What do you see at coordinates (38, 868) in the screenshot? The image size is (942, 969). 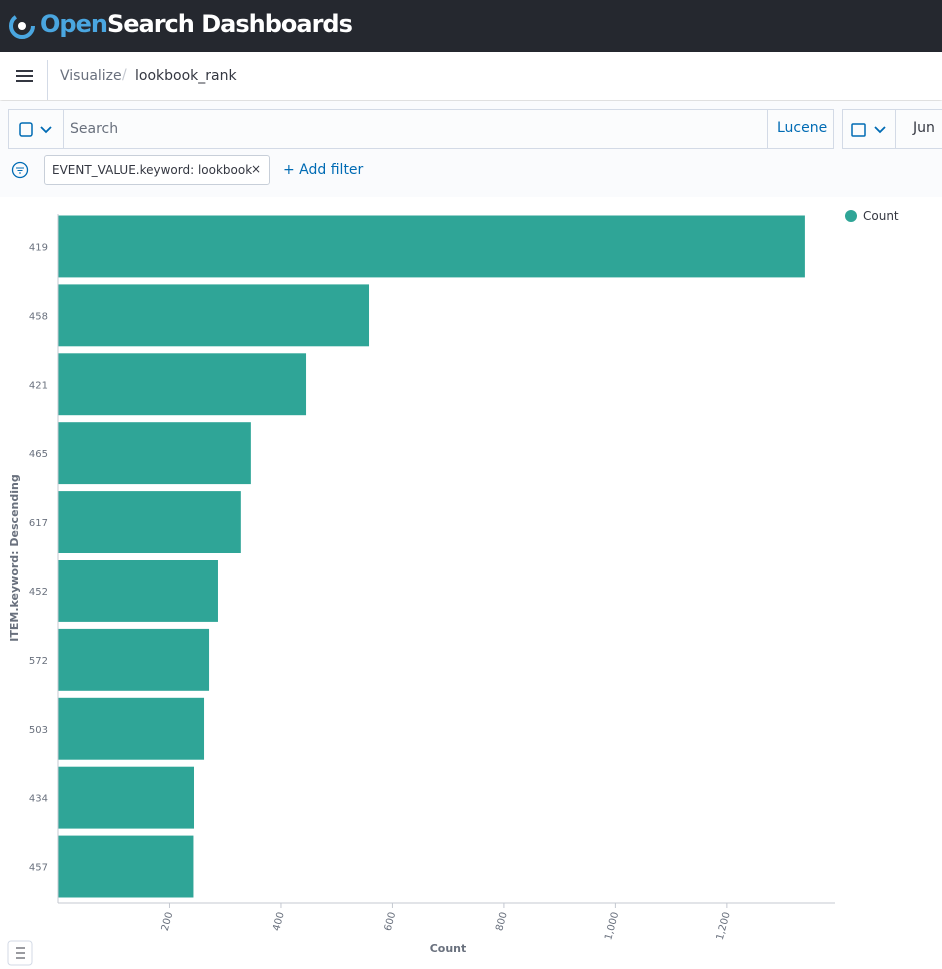 I see `y-tick-label: 457` at bounding box center [38, 868].